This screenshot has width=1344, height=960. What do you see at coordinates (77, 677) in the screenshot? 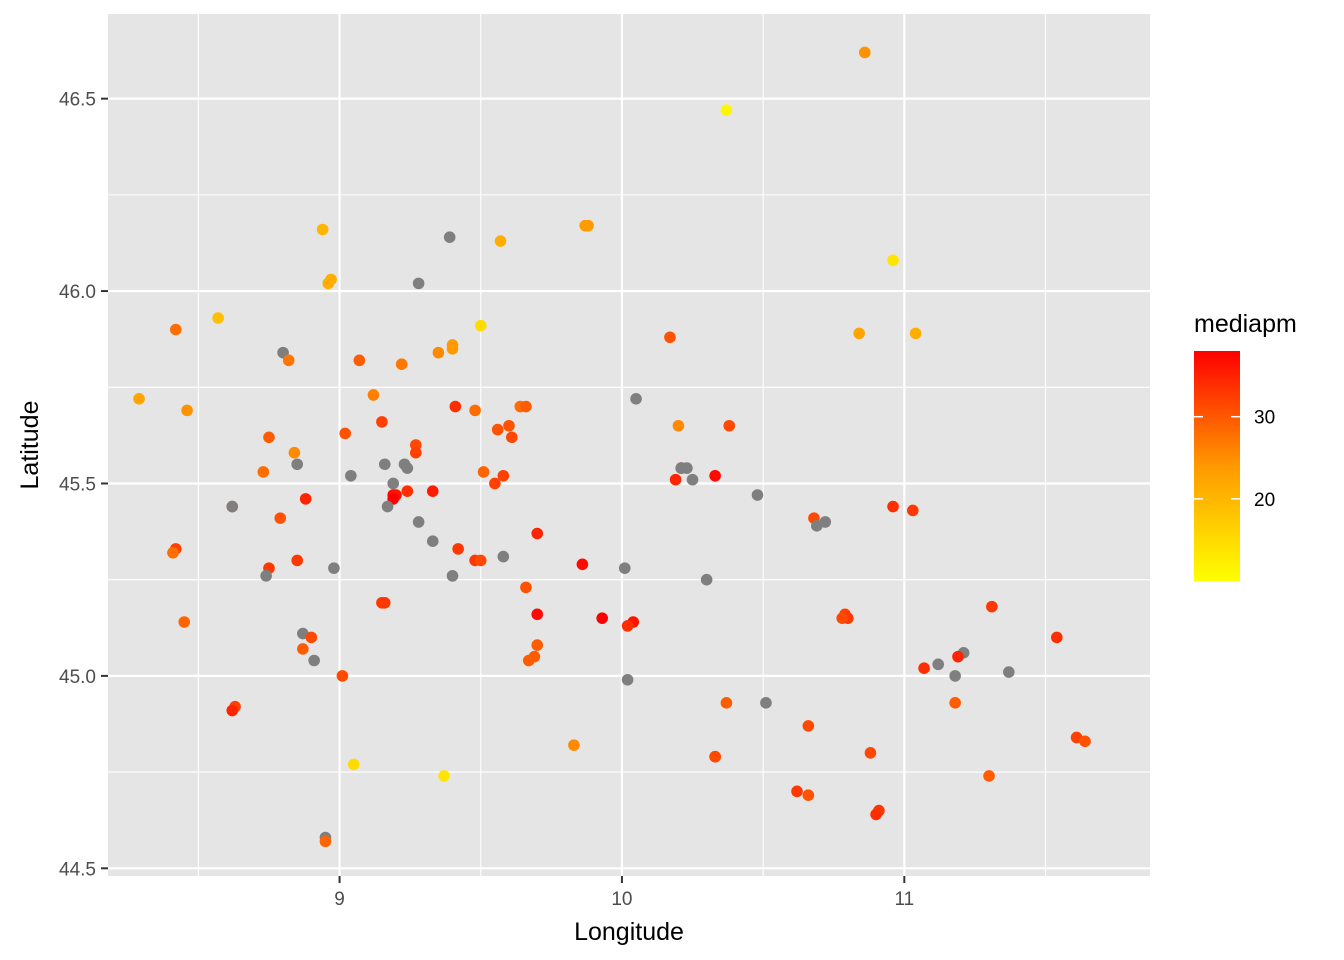
I see `y-tick-label: 45.0` at bounding box center [77, 677].